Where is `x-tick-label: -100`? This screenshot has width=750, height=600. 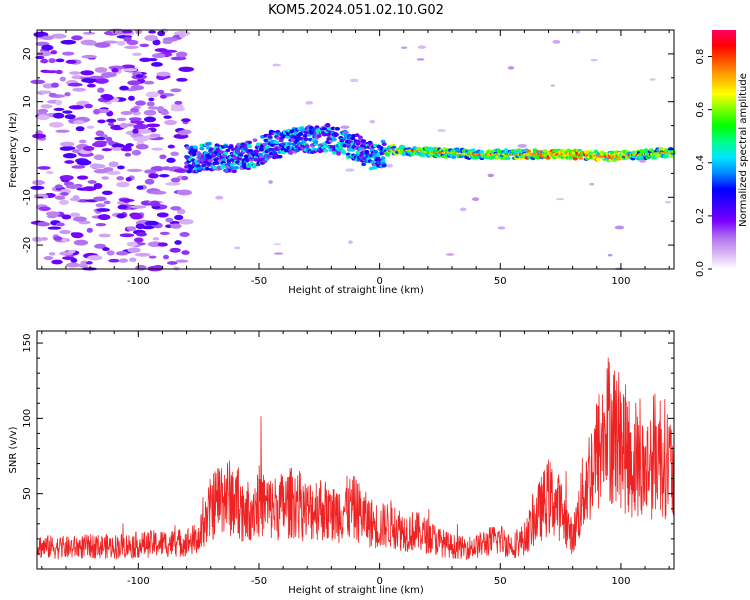
x-tick-label: -100 is located at coordinates (138, 281).